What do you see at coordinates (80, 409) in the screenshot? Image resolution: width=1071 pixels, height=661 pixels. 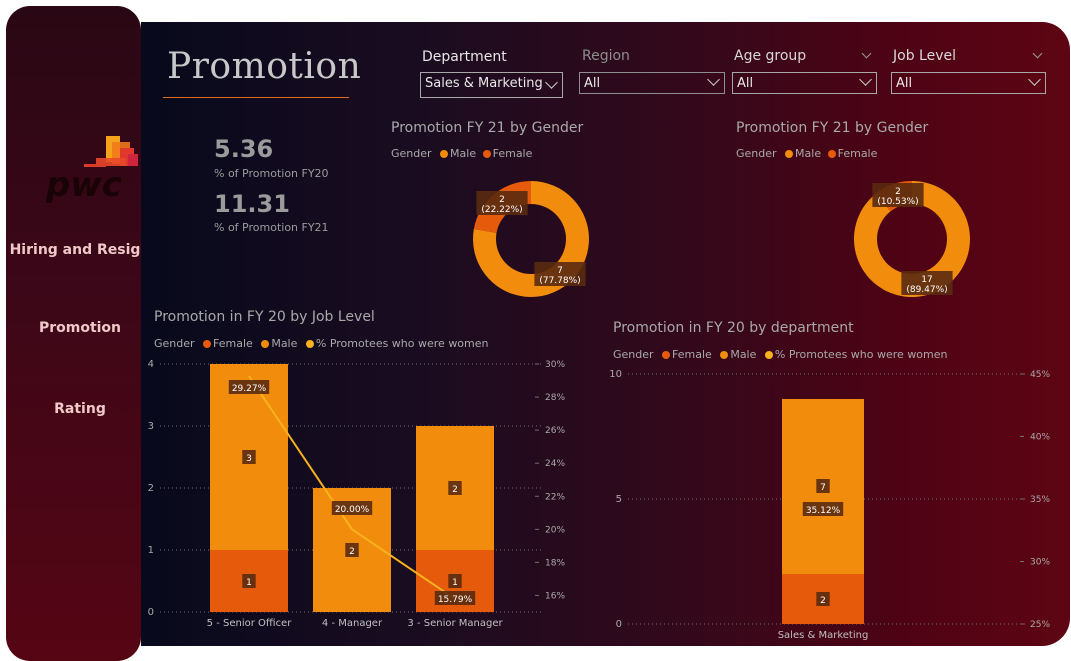 I see `nav-rating: Rating` at bounding box center [80, 409].